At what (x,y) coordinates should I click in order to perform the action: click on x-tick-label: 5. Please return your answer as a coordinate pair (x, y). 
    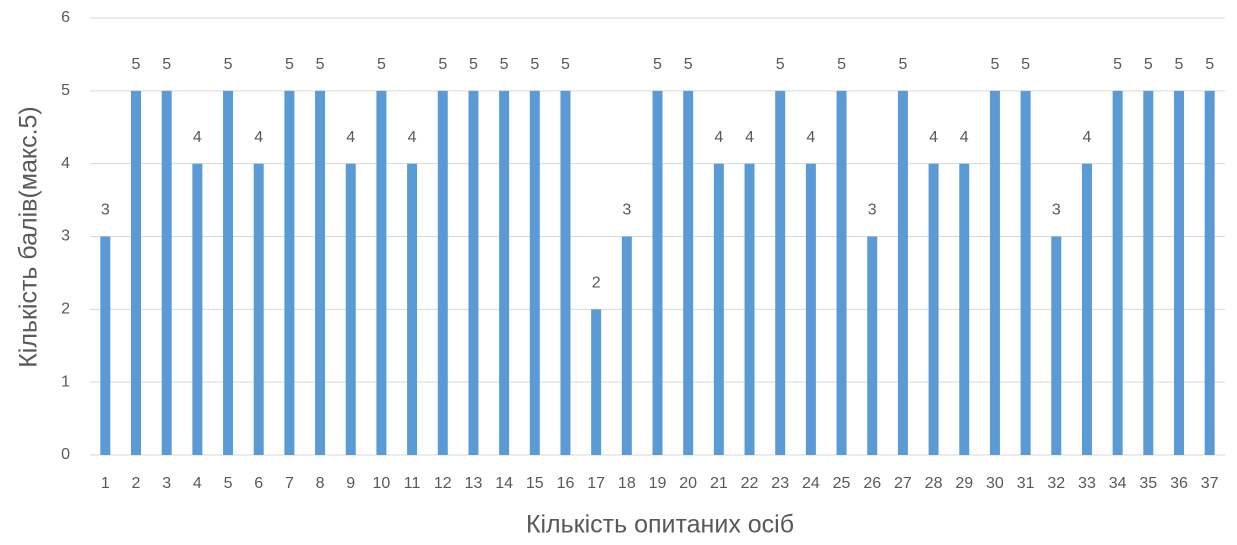
    Looking at the image, I should click on (228, 483).